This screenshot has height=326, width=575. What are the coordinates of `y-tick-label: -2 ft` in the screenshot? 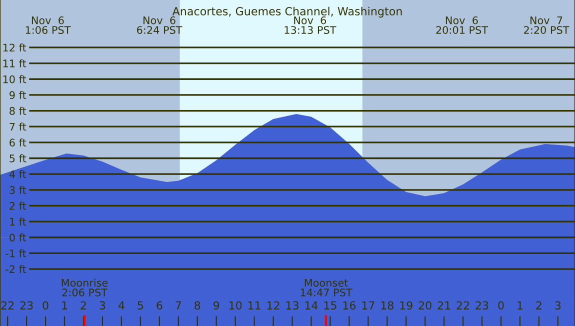 It's located at (16, 269).